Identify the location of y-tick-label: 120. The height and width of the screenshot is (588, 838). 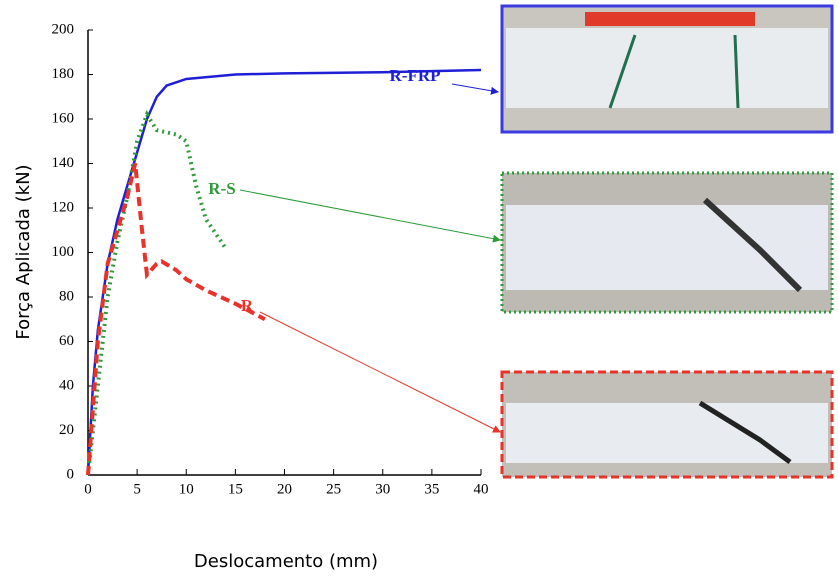
(63, 207).